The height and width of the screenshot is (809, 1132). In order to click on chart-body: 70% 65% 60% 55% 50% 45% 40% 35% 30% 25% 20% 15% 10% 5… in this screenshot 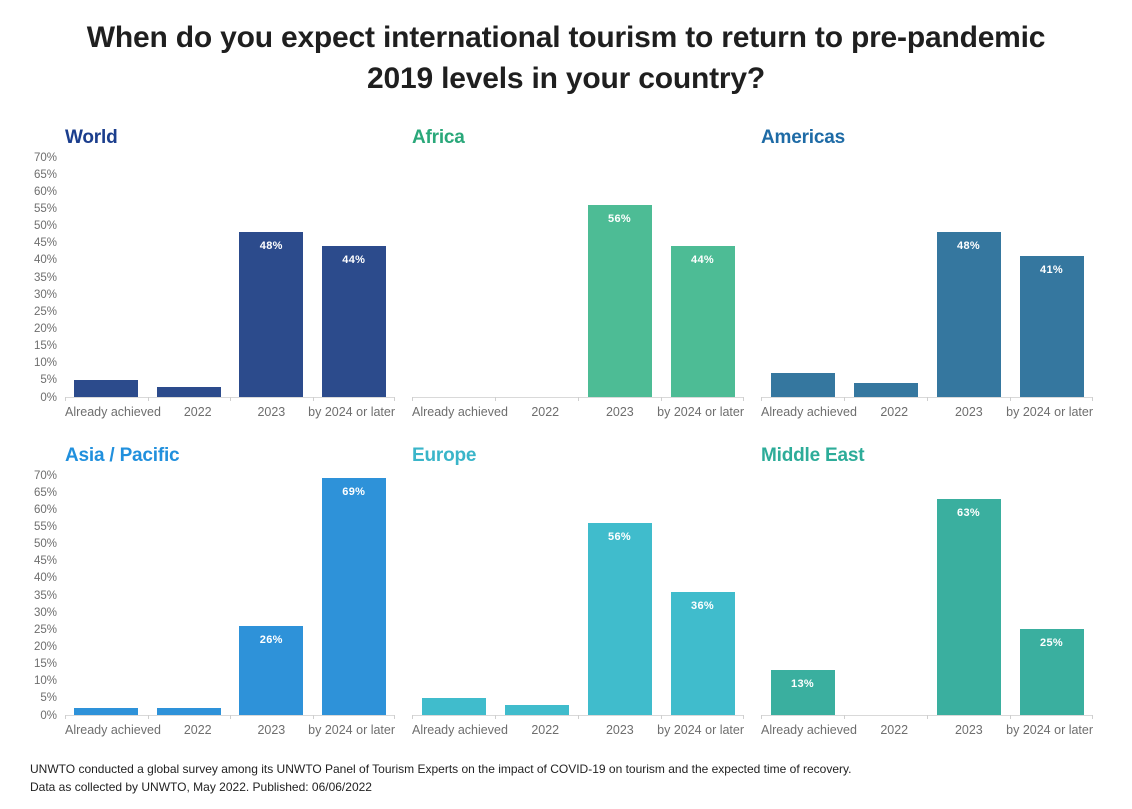, I will do `click(211, 277)`.